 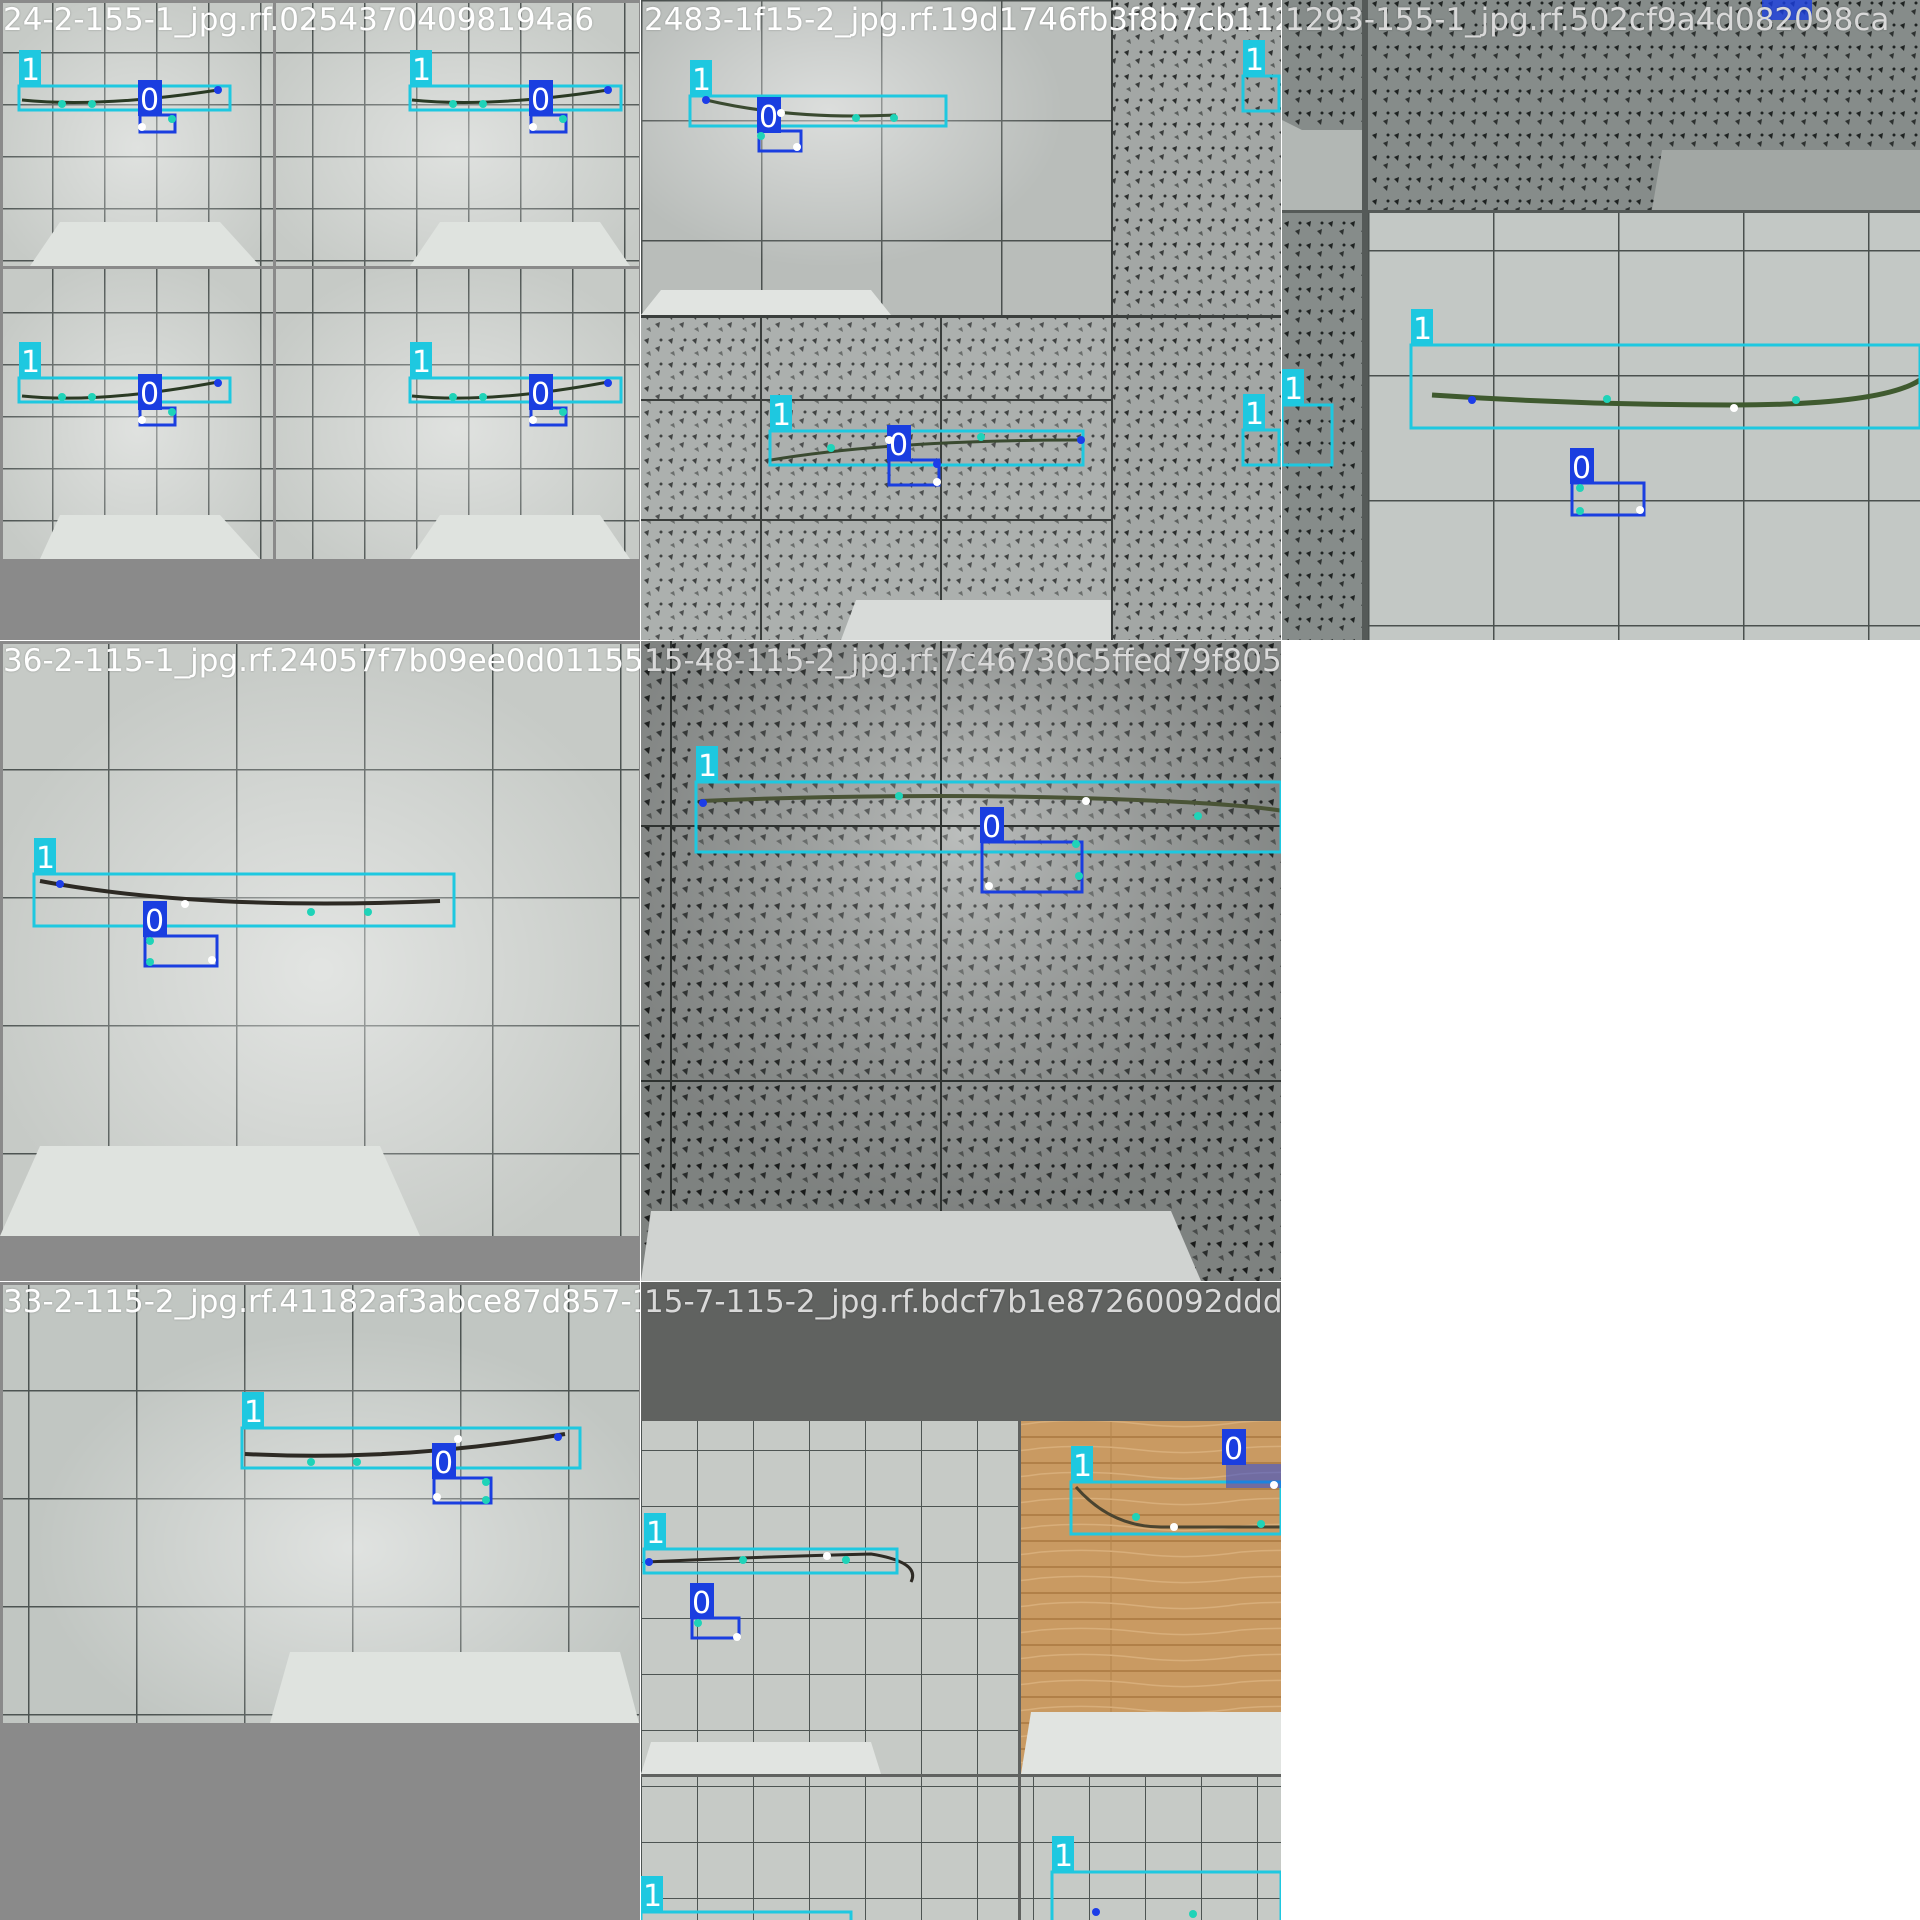 I want to click on tile-1-canvas: 1 0 1 0 1 0, so click(x=321, y=281).